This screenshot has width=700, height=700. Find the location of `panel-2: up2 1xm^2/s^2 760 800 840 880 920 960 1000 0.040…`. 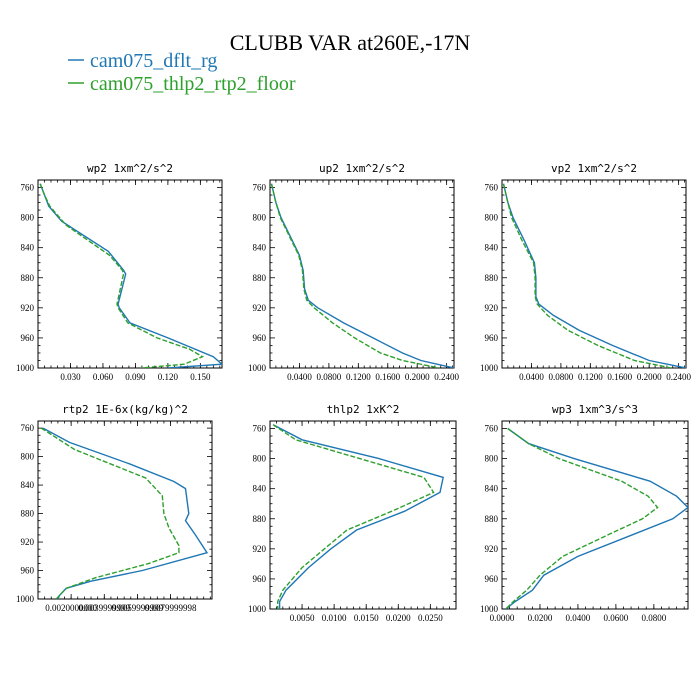

panel-2: up2 1xm^2/s^2 760 800 840 880 920 960 1000 0.040… is located at coordinates (354, 272).